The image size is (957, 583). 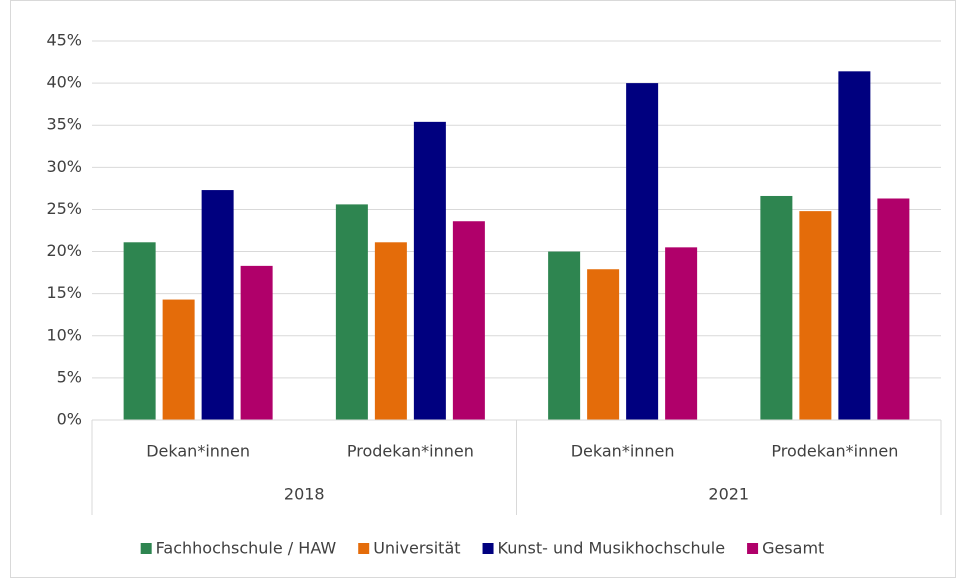 What do you see at coordinates (64, 334) in the screenshot?
I see `y-tick-label: 10%` at bounding box center [64, 334].